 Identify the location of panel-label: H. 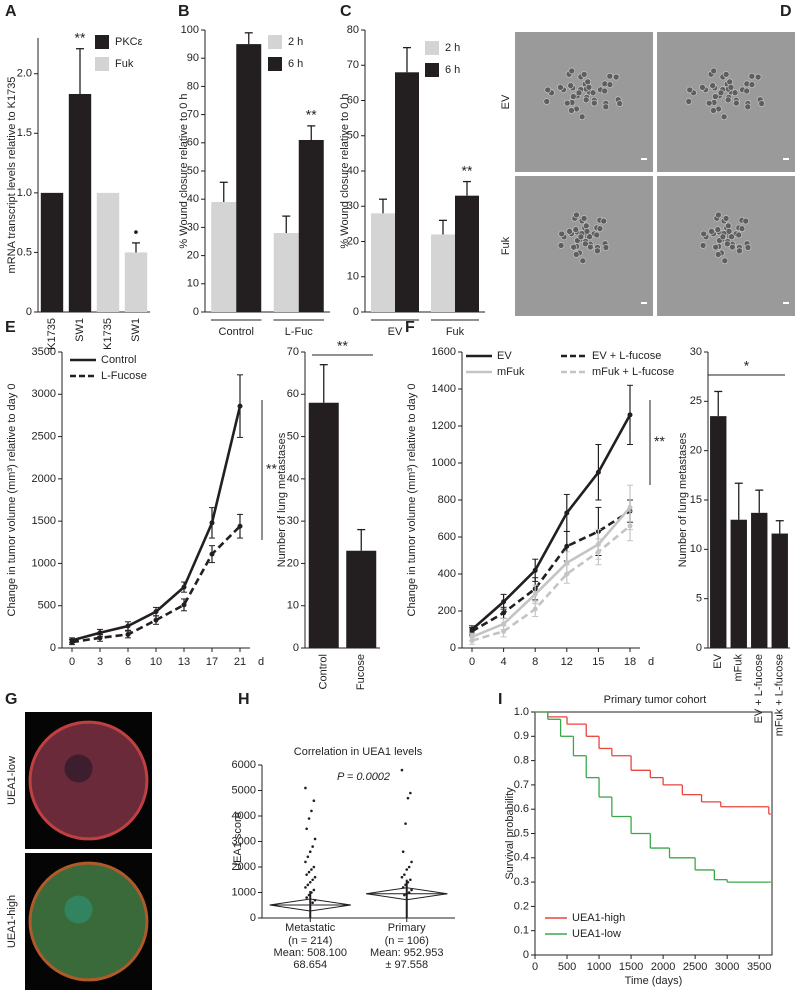
(244, 699).